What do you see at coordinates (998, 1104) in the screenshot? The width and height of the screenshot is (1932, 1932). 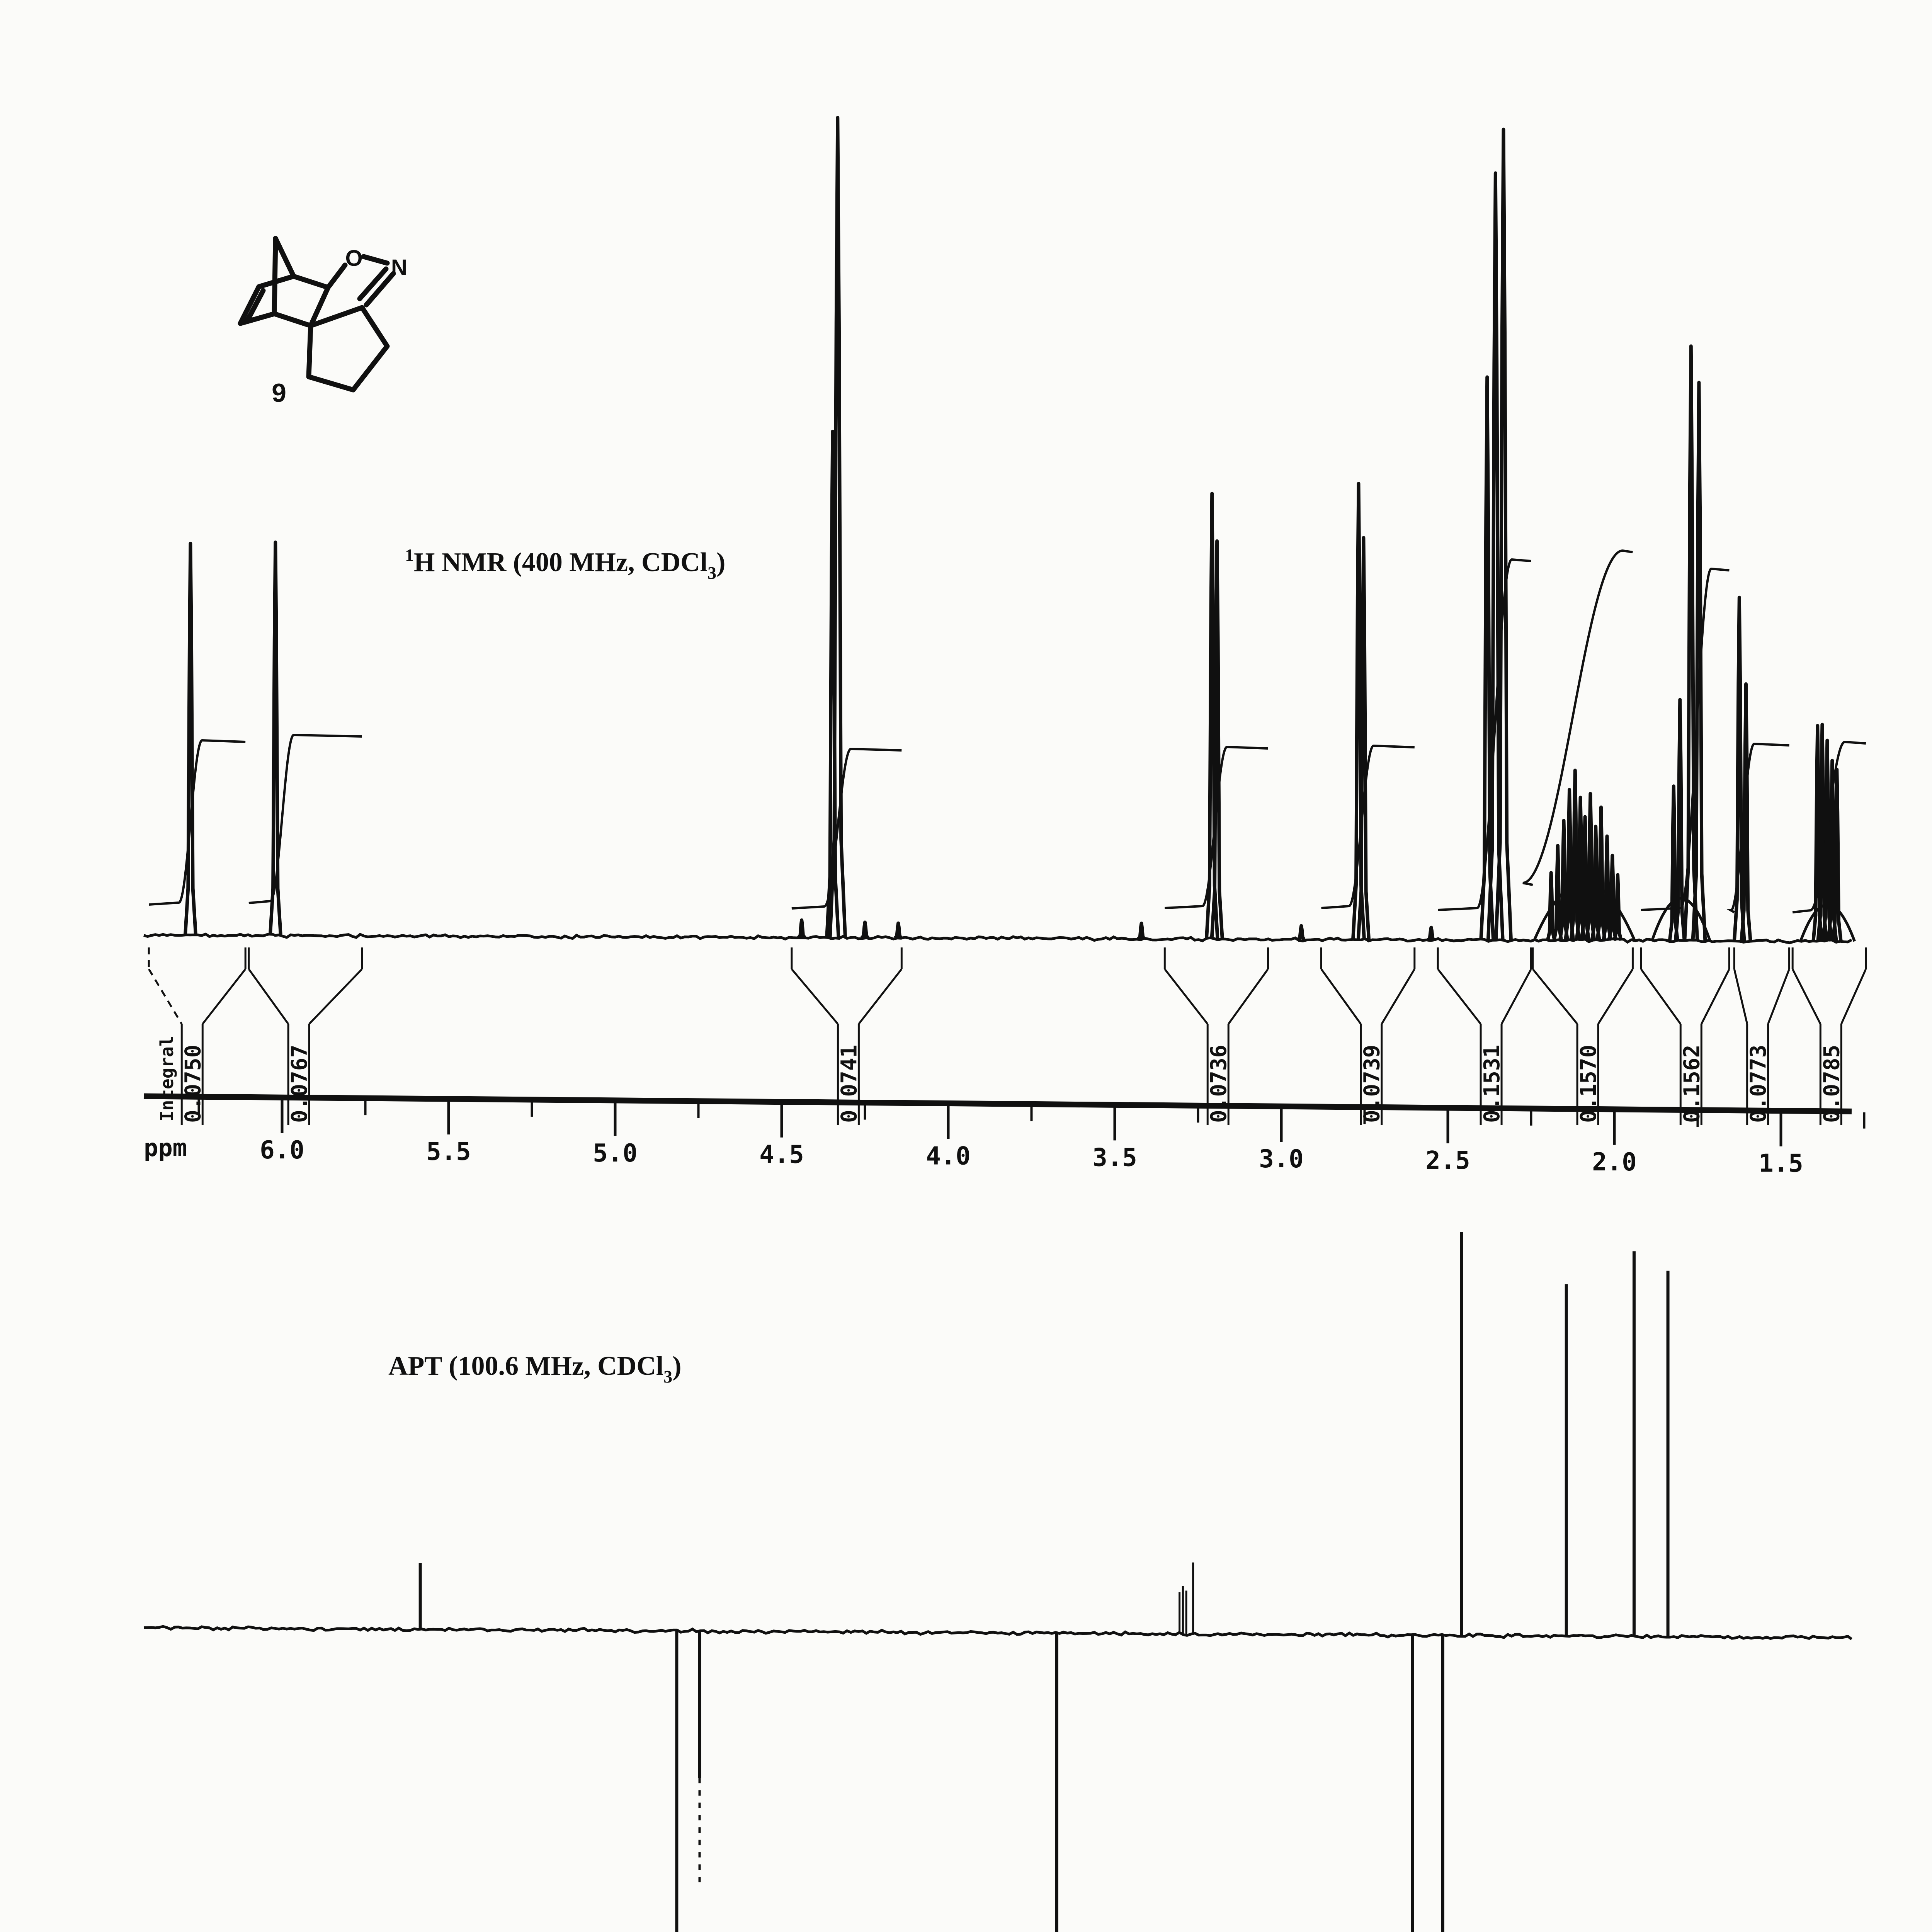 I see `axis-line` at bounding box center [998, 1104].